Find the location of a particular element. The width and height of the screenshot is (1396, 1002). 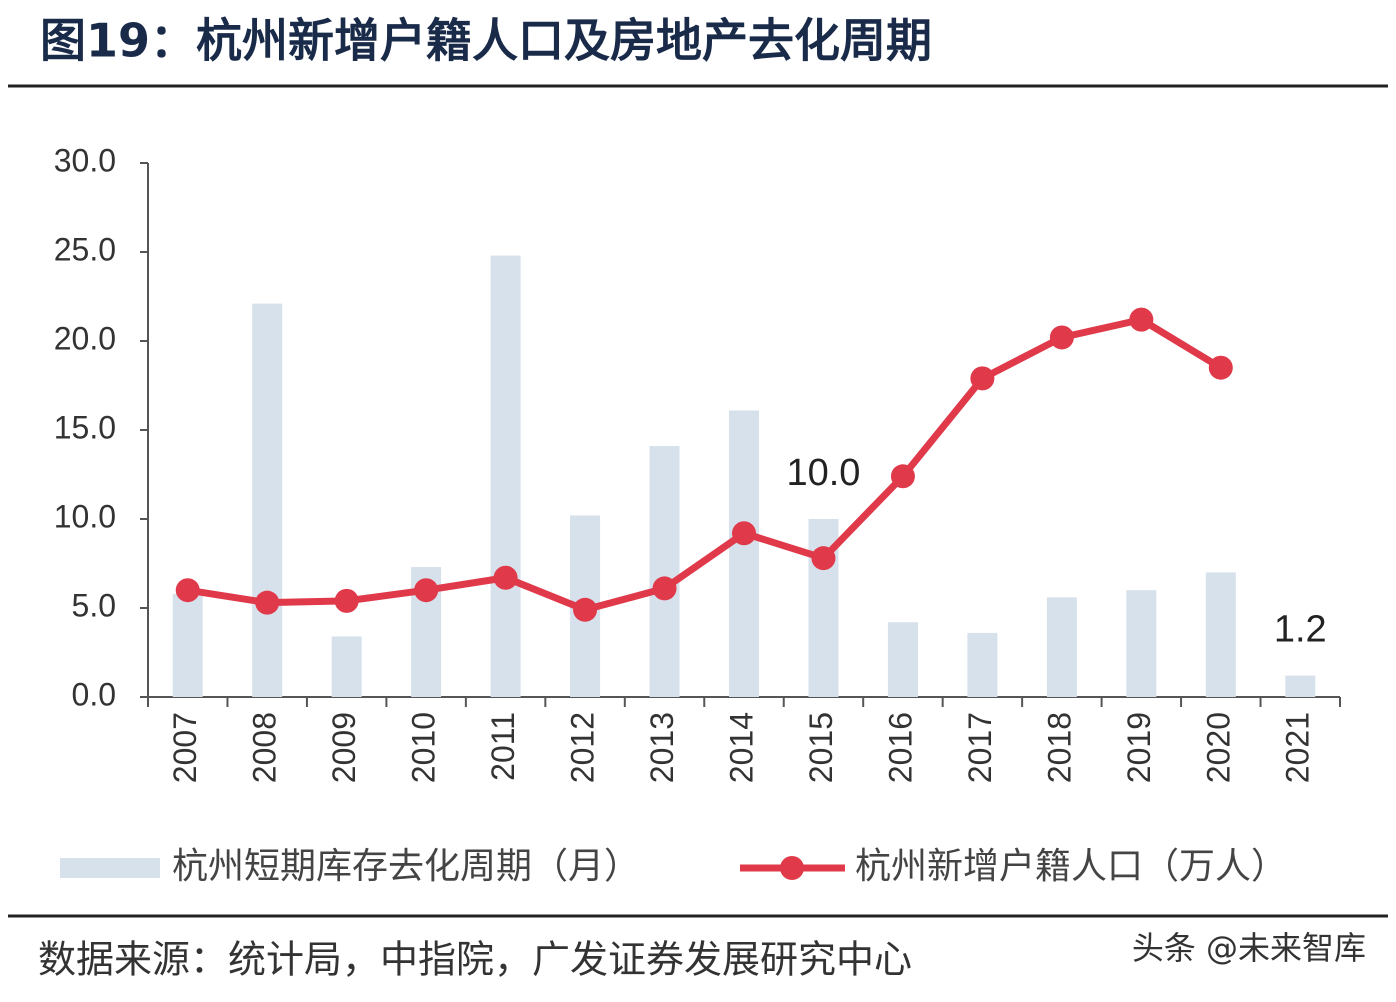

watermark: 头条 @未来智库 is located at coordinates (1249, 948).